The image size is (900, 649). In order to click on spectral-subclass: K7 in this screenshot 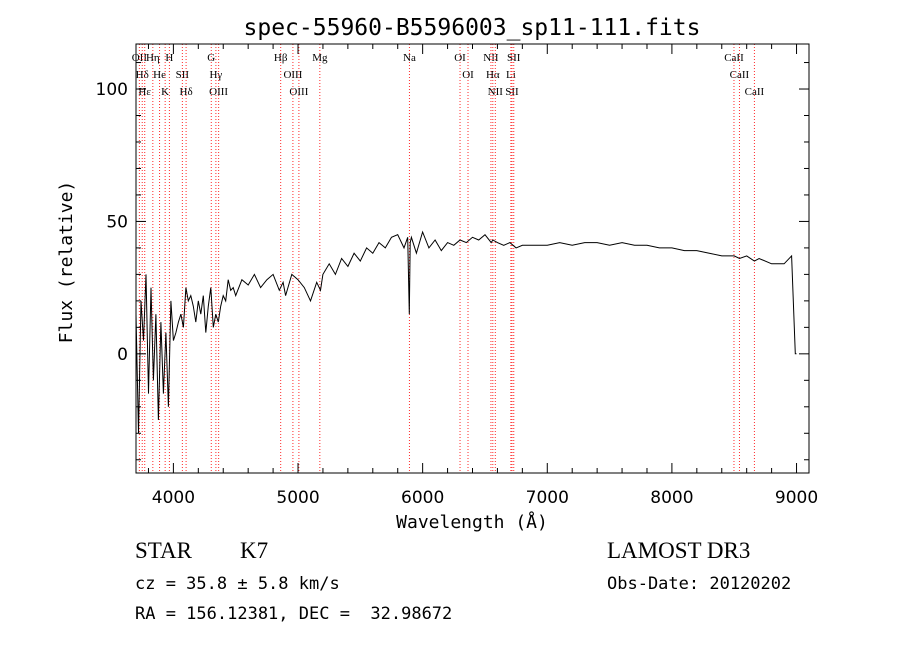, I will do `click(254, 550)`.